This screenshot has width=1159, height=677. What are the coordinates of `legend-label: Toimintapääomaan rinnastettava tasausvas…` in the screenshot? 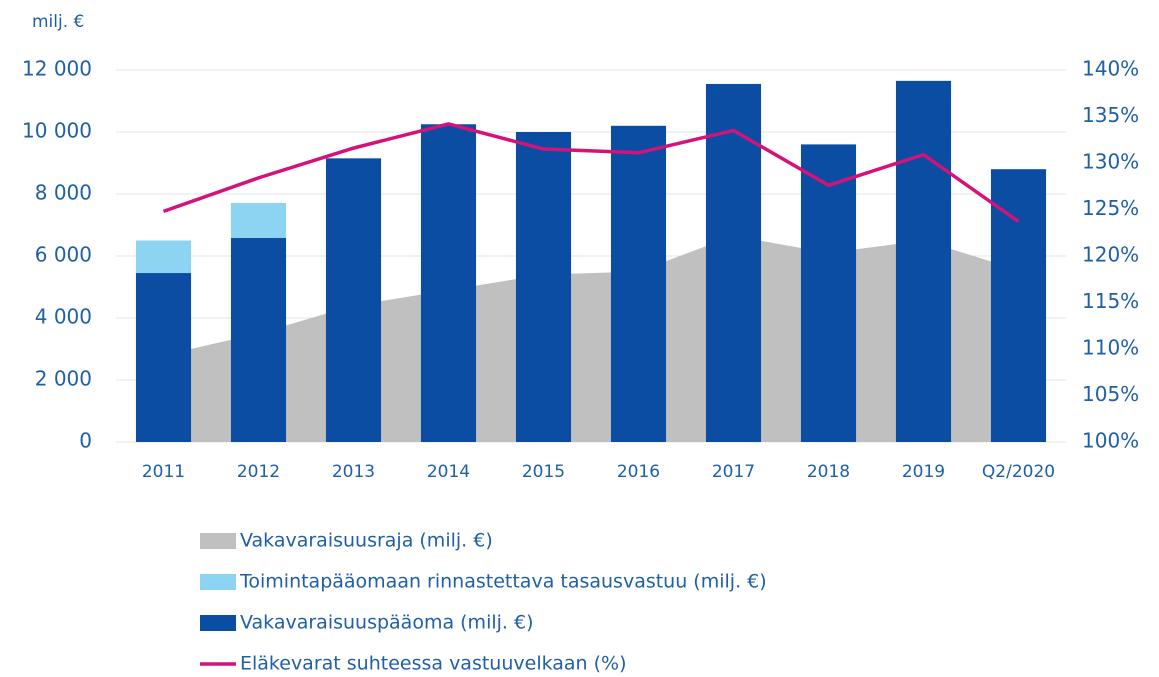 It's located at (503, 582).